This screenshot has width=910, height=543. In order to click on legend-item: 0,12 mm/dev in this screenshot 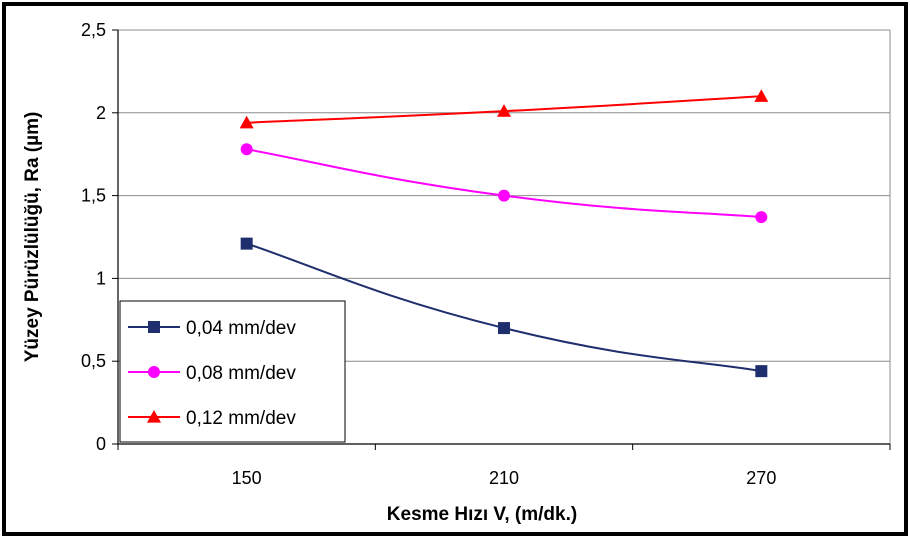, I will do `click(212, 418)`.